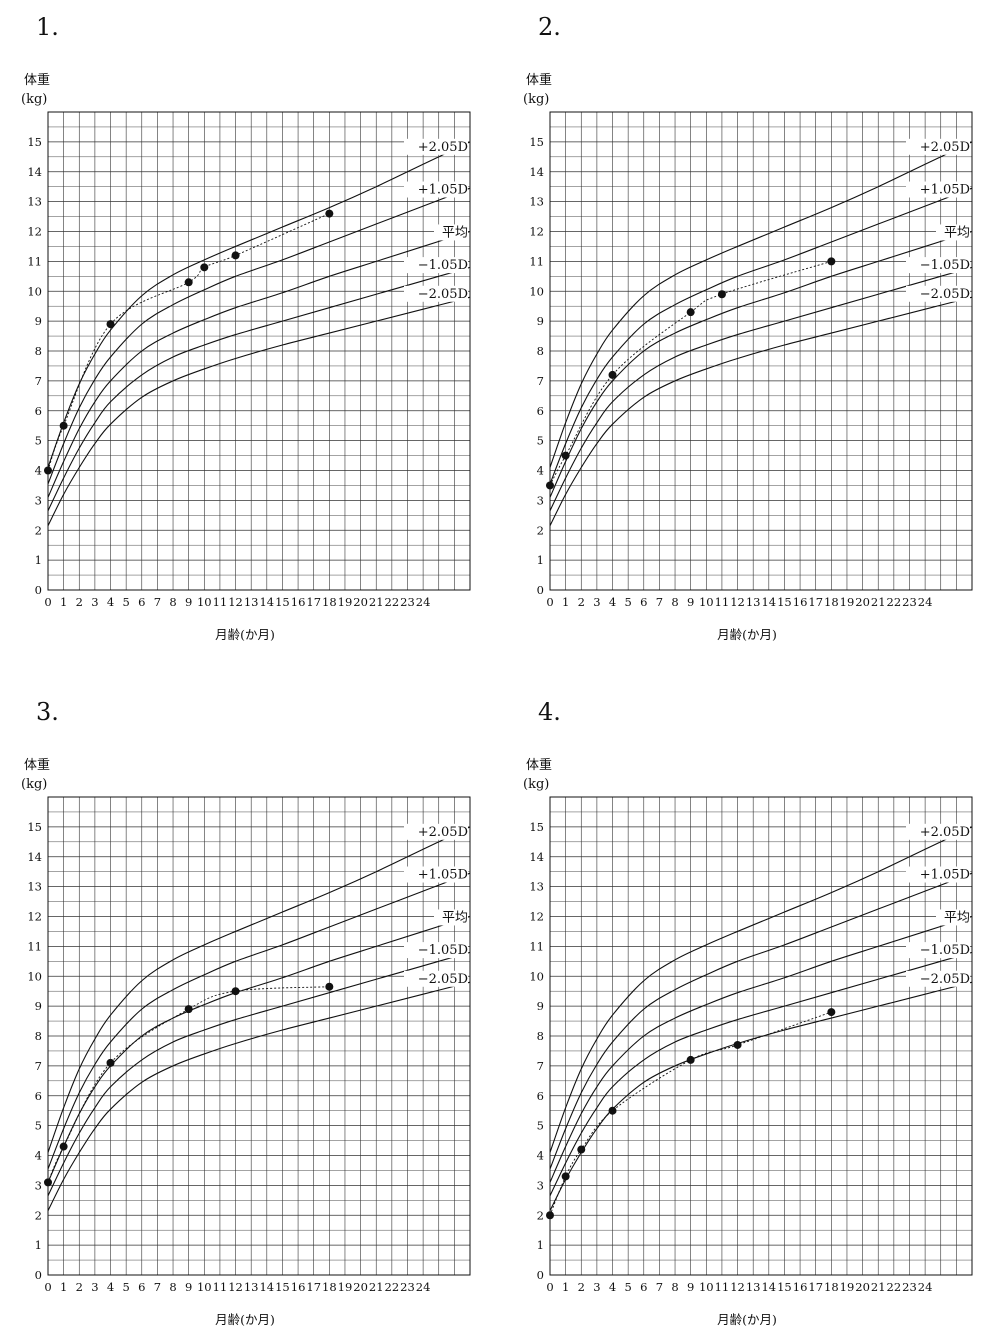 Image resolution: width=988 pixels, height=1338 pixels. I want to click on reference-curve-label: +2.05D, so click(945, 147).